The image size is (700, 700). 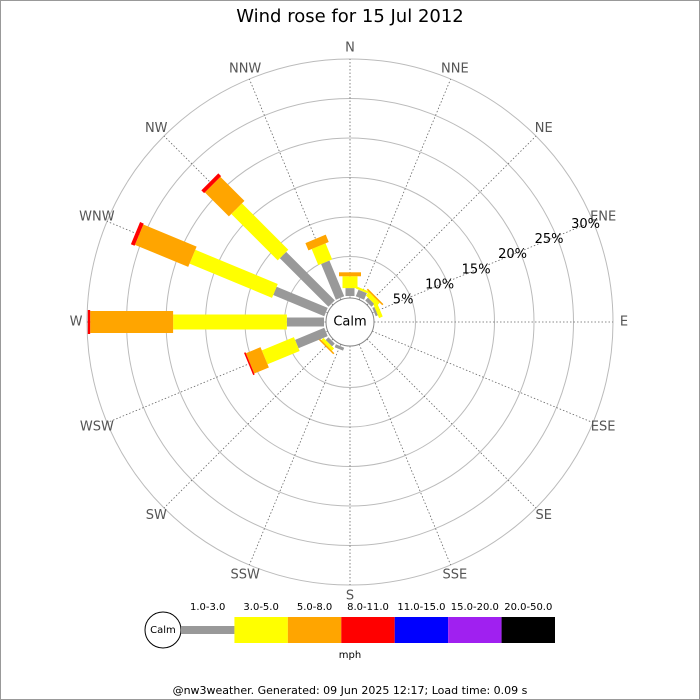 What do you see at coordinates (624, 322) in the screenshot?
I see `direction-label: E` at bounding box center [624, 322].